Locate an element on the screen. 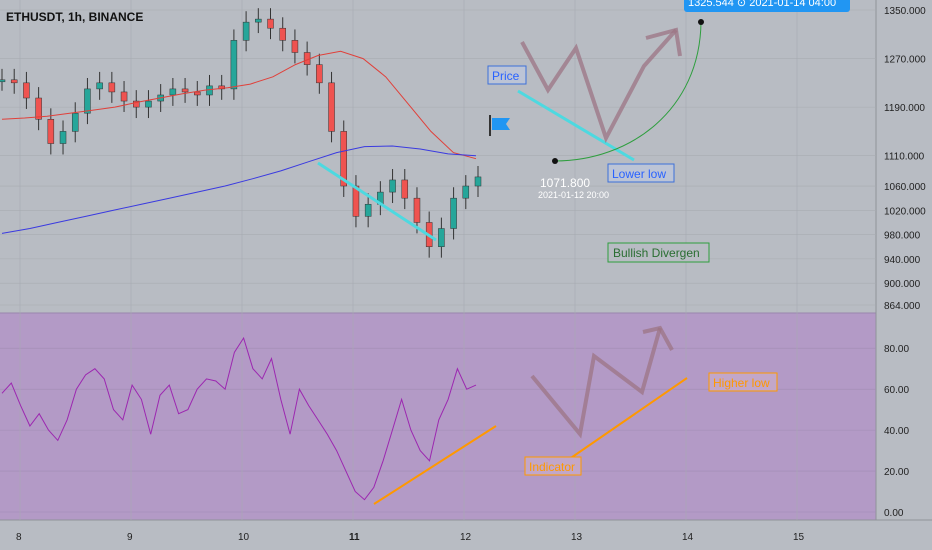 Image resolution: width=932 pixels, height=550 pixels. target-tag-box is located at coordinates (767, 6).